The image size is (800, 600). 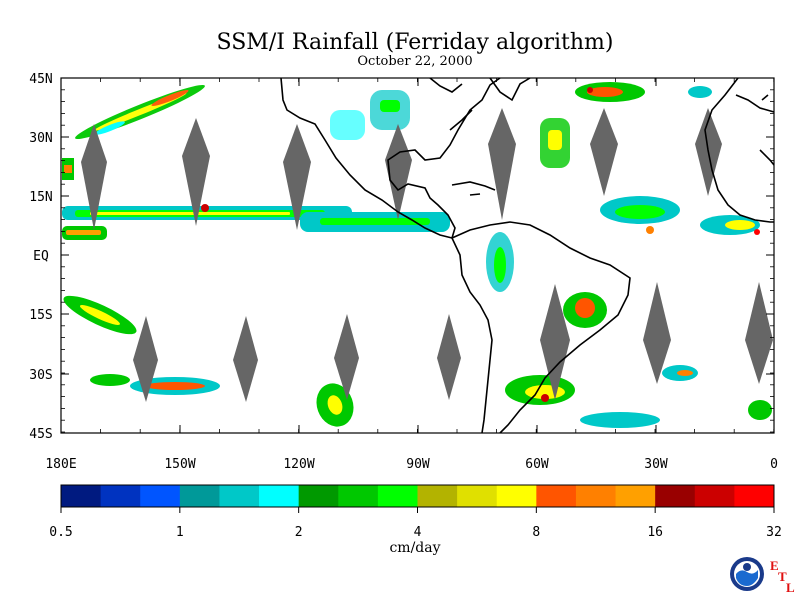 What do you see at coordinates (40, 375) in the screenshot?
I see `lat-label: 30S` at bounding box center [40, 375].